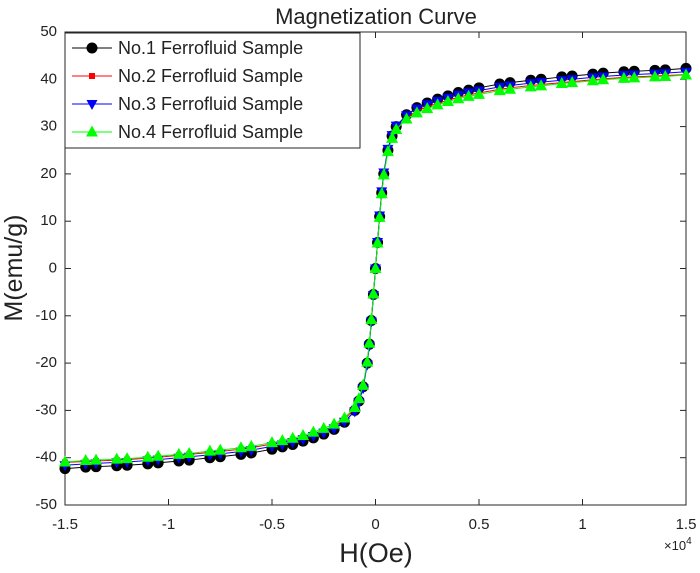 This screenshot has height=573, width=700. I want to click on y-tick-label: -30, so click(46, 409).